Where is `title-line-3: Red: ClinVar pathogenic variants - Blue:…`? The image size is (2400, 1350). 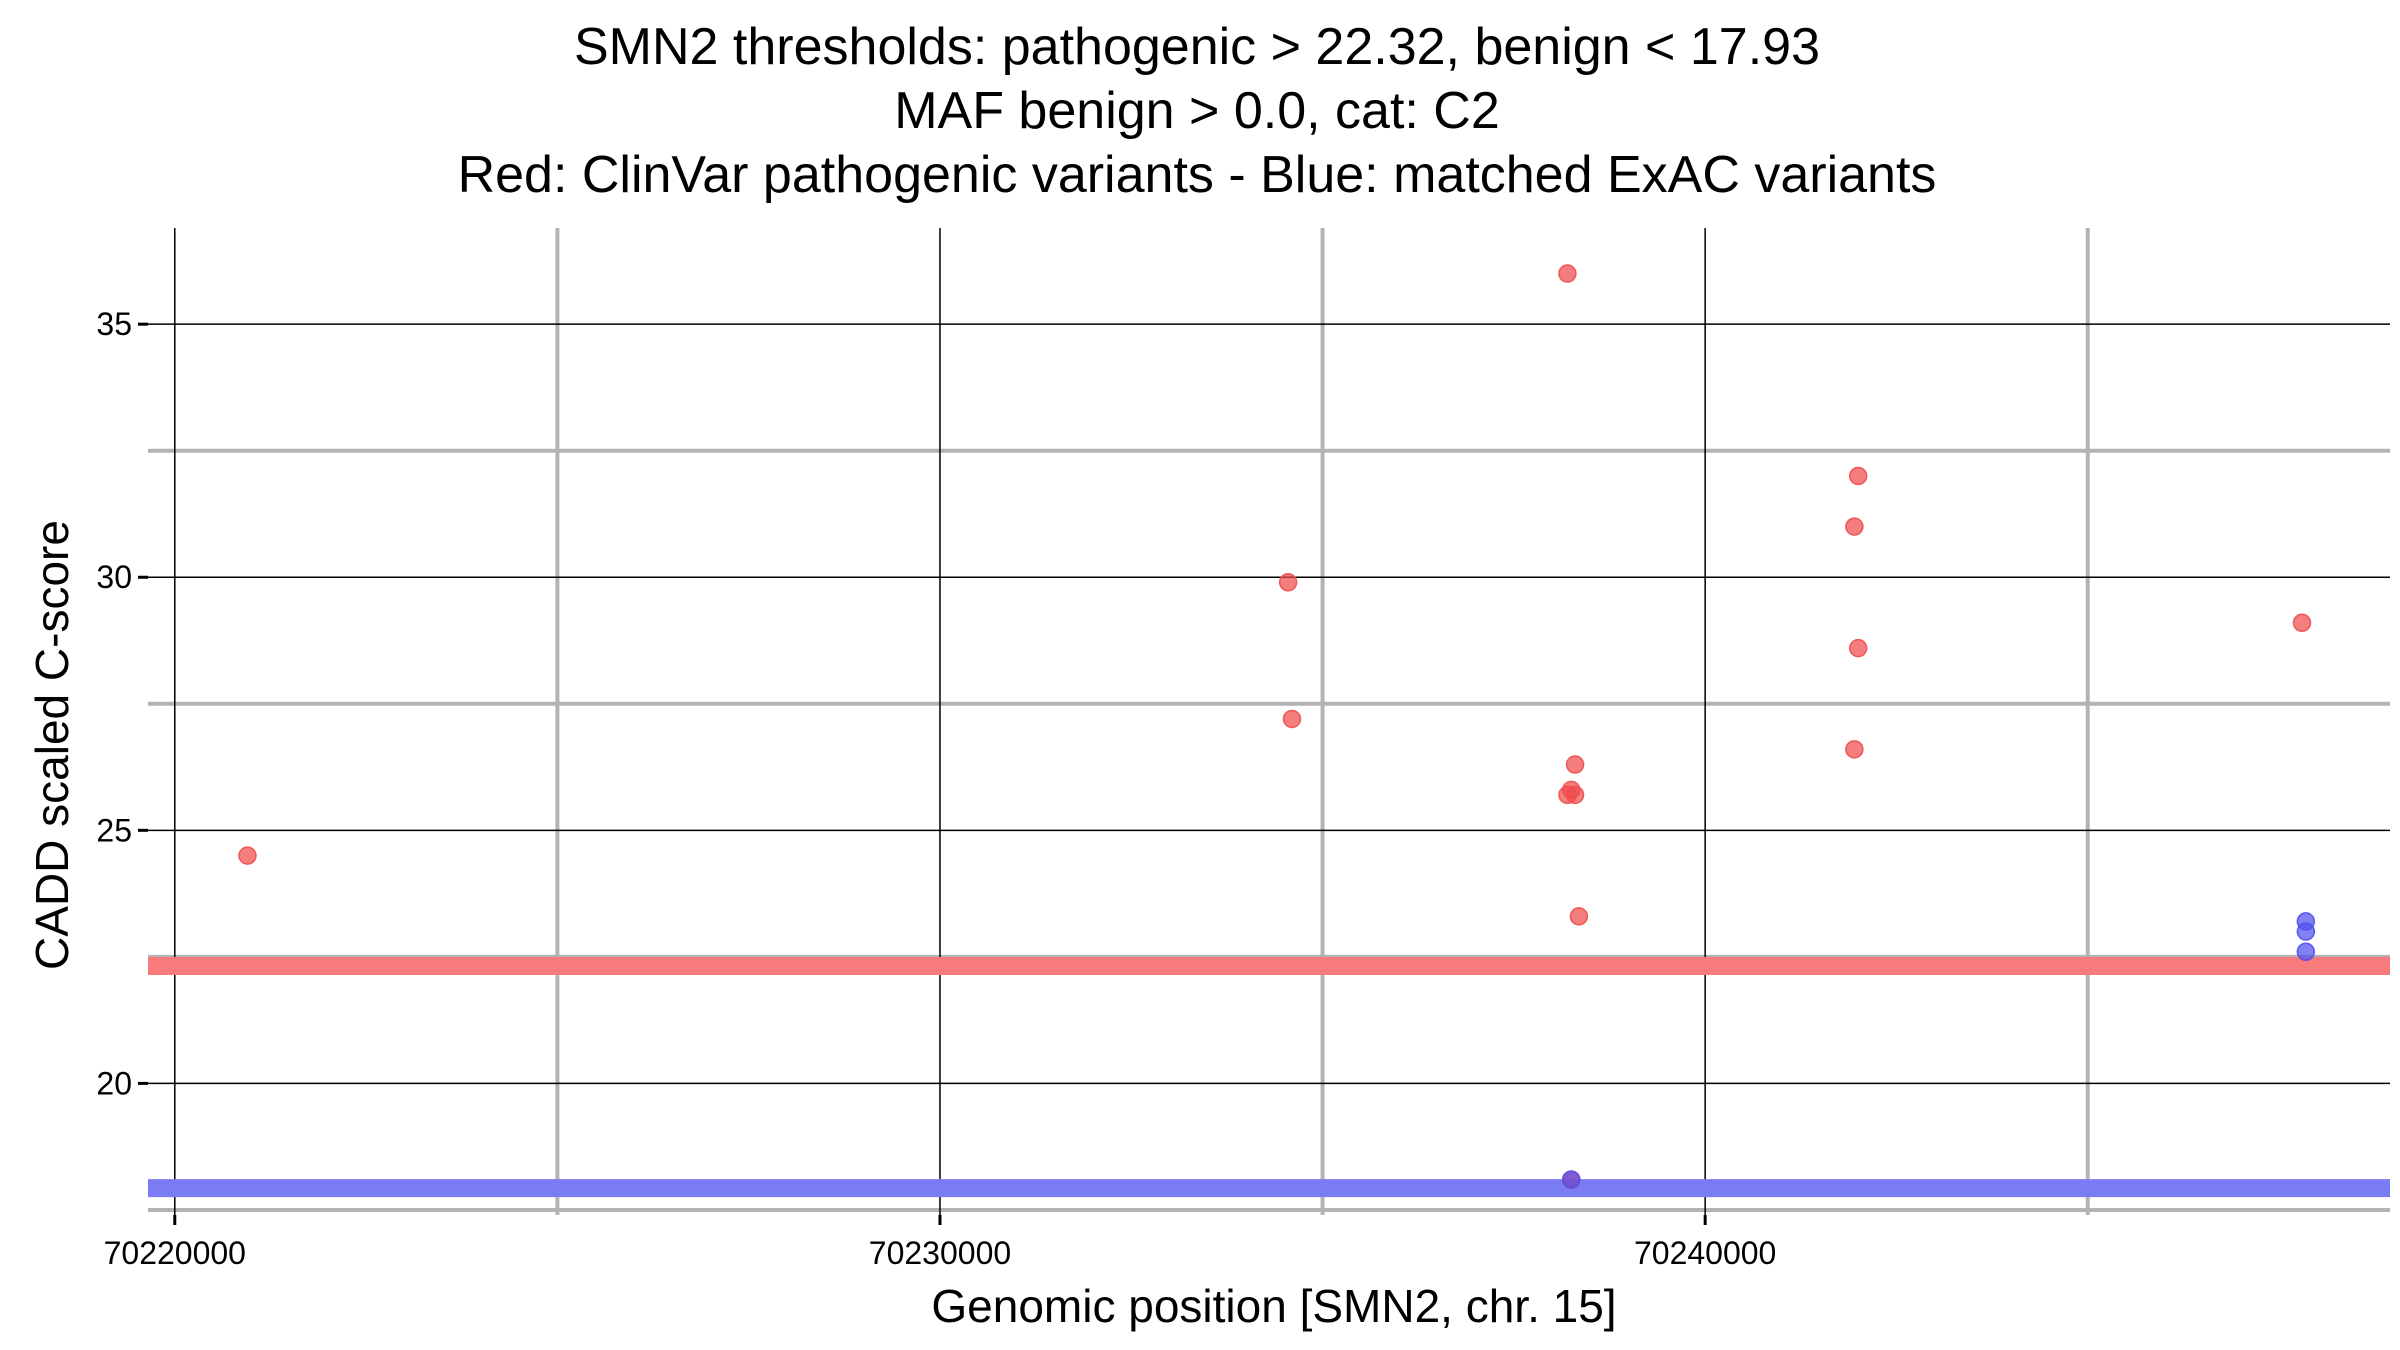
title-line-3: Red: ClinVar pathogenic variants - Blue:… is located at coordinates (1197, 175).